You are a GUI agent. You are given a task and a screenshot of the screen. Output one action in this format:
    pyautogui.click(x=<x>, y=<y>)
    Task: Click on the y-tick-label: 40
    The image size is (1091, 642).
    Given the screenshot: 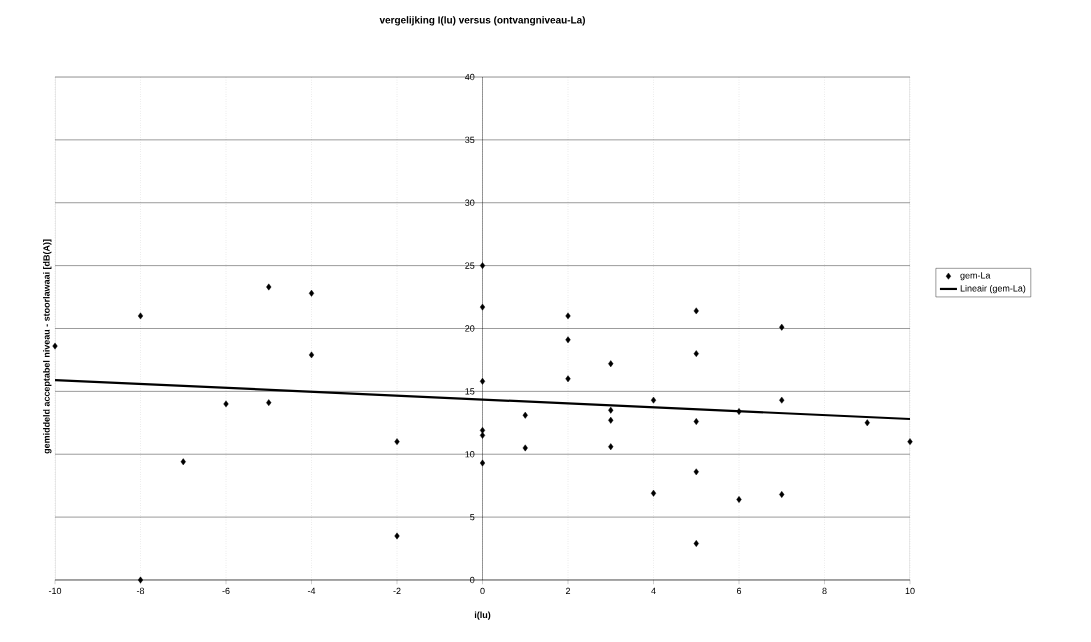 What is the action you would take?
    pyautogui.click(x=469, y=77)
    